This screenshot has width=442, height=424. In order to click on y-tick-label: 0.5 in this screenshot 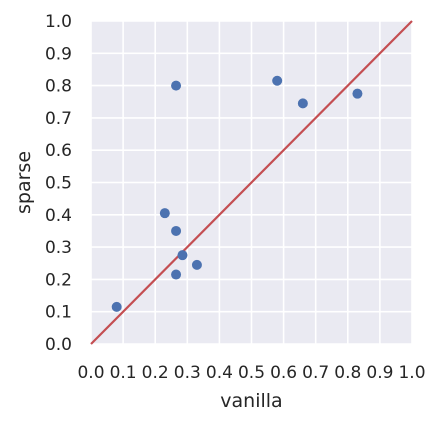, I will do `click(58, 184)`.